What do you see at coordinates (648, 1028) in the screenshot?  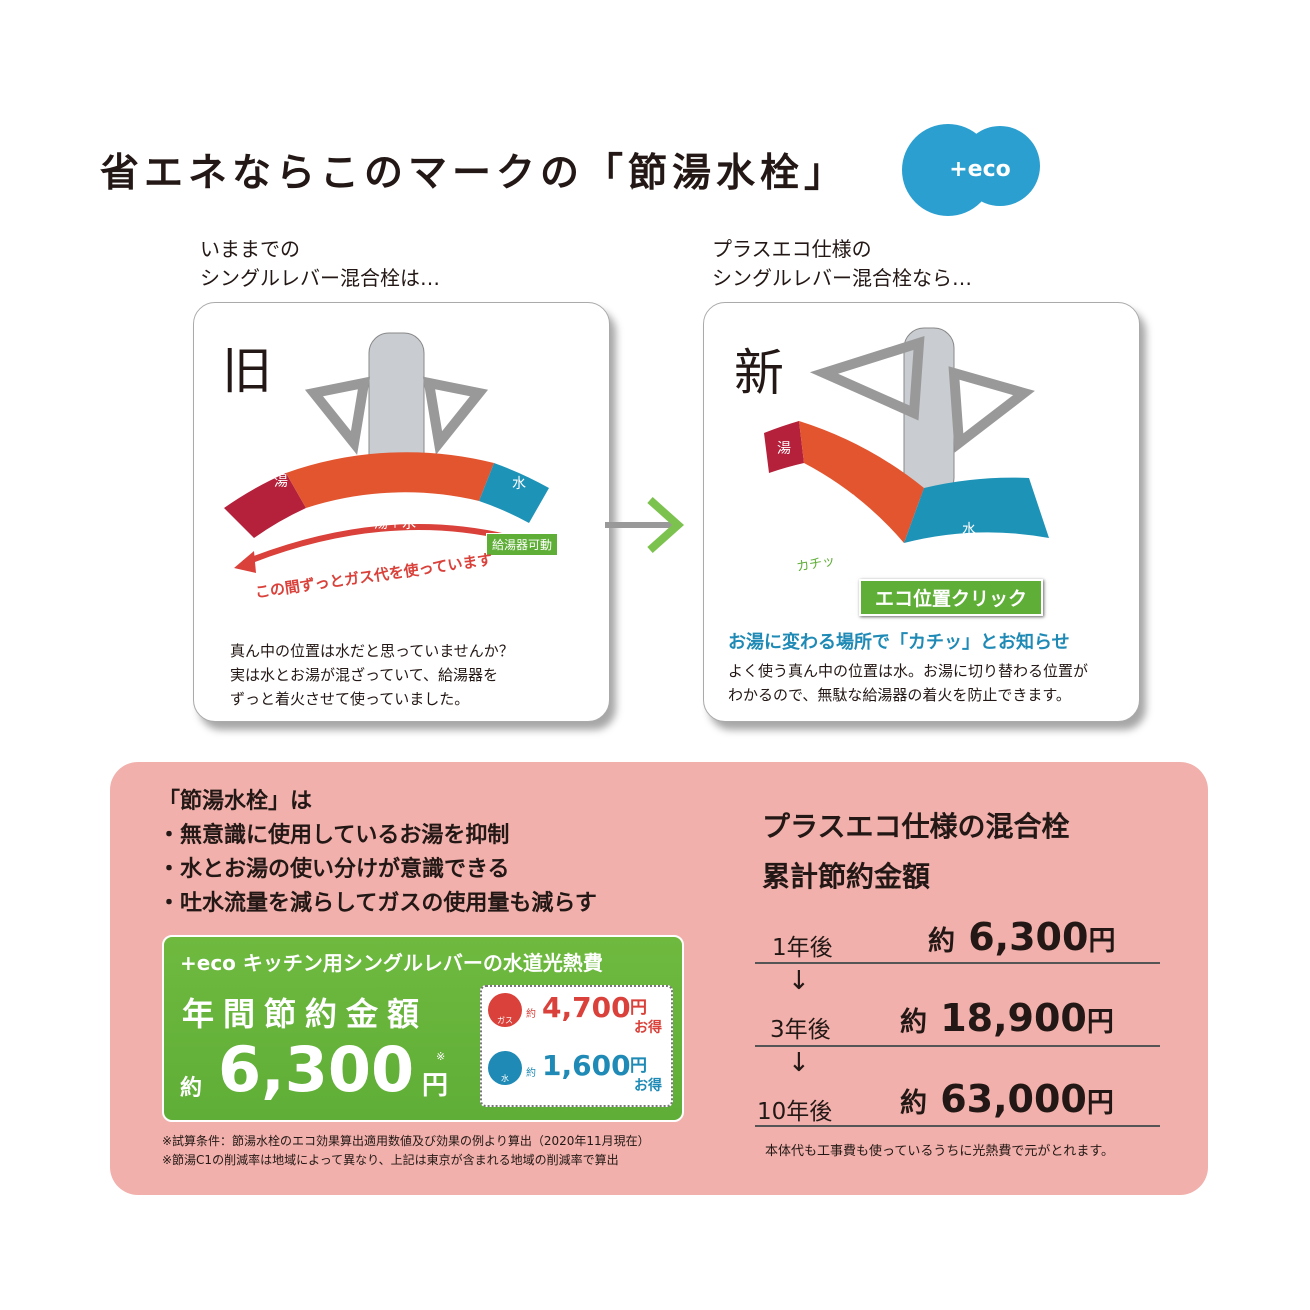 I see `gas-suffix: お得` at bounding box center [648, 1028].